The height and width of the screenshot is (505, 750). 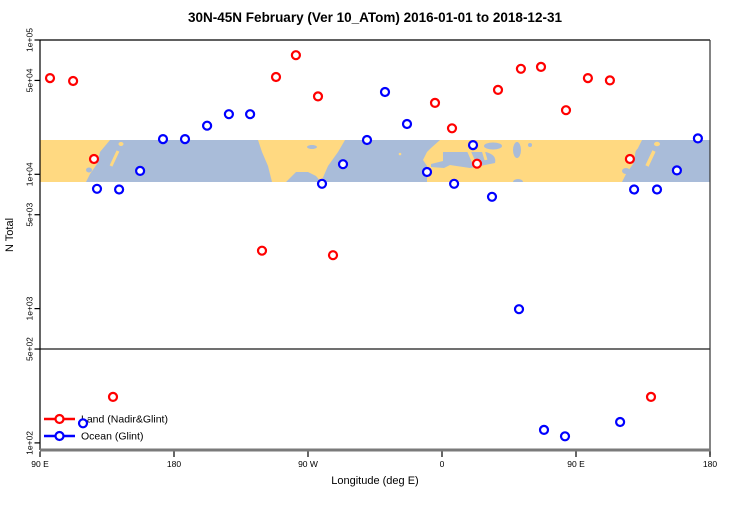 I want to click on y-axis-ticks: 1e+05 5e+04 1e+04 5e+03 1e+03 5e+02 1e+02, so click(x=32, y=241).